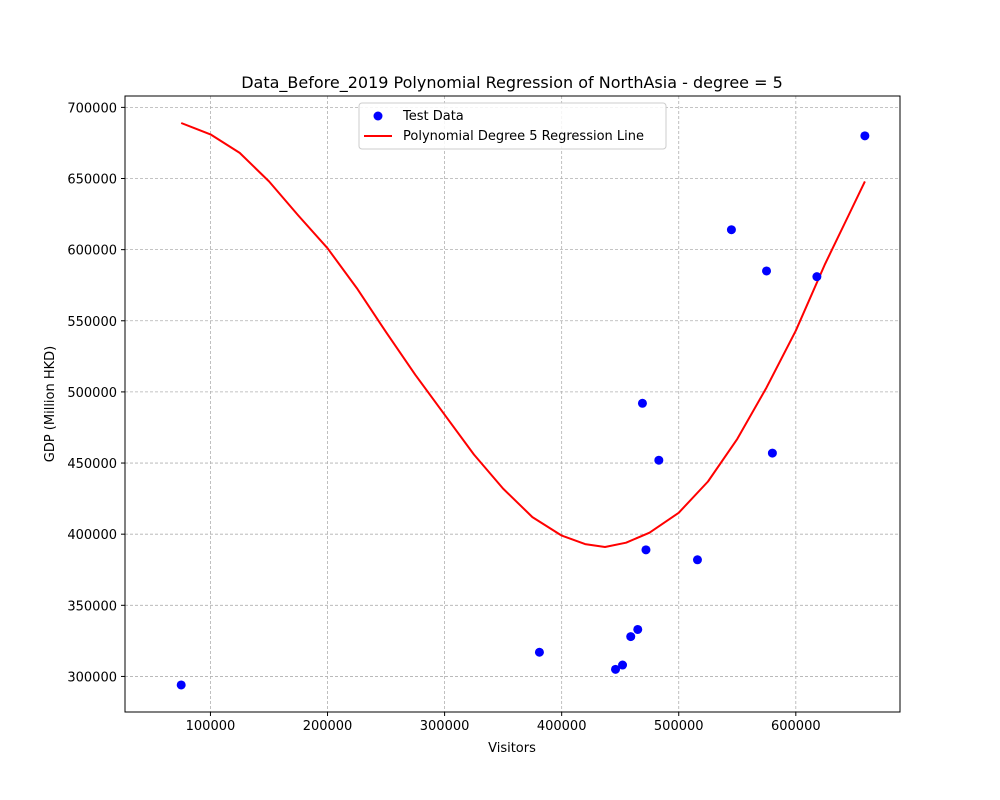 This screenshot has height=800, width=1000. I want to click on y-tick-label: 700000, so click(92, 108).